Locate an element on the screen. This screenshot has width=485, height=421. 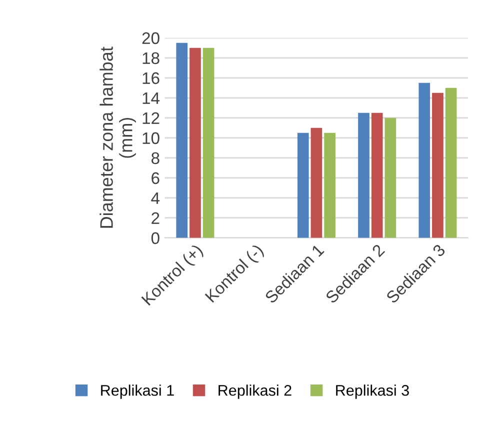
legend-label: Replikasi 3 is located at coordinates (372, 391).